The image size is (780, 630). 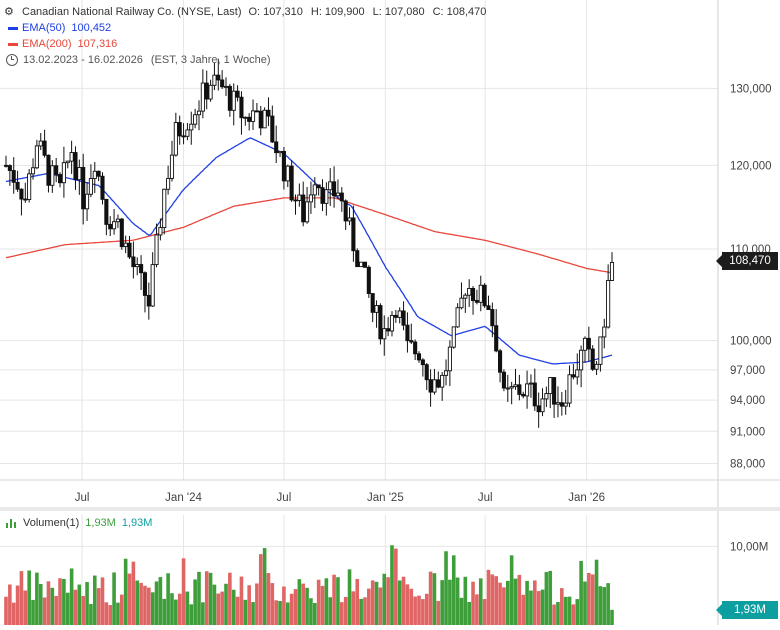 What do you see at coordinates (390, 509) in the screenshot?
I see `pane-separator` at bounding box center [390, 509].